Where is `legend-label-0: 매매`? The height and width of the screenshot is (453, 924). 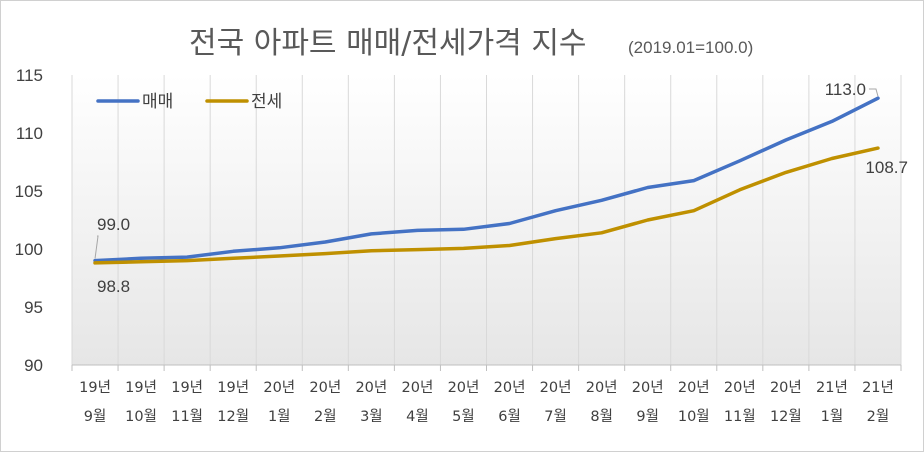
legend-label-0: 매매 is located at coordinates (157, 102).